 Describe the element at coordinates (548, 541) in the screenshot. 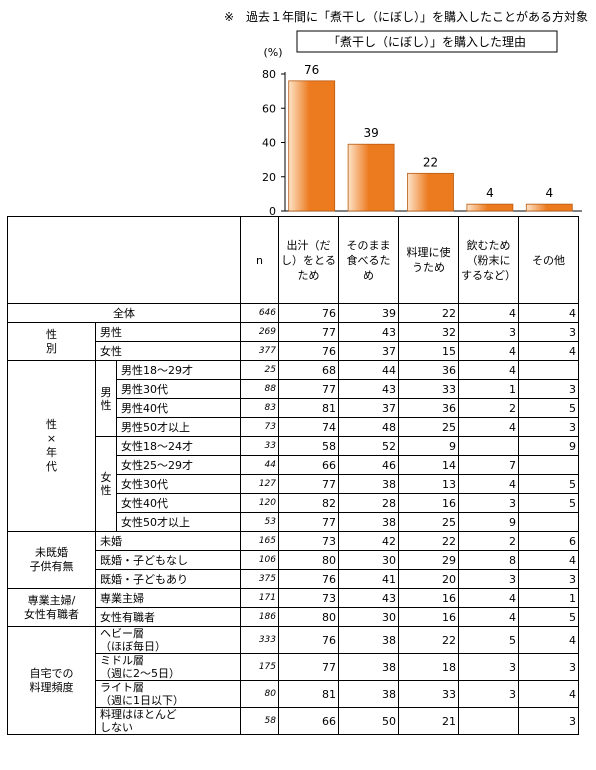

I see `row-value: 6` at that location.